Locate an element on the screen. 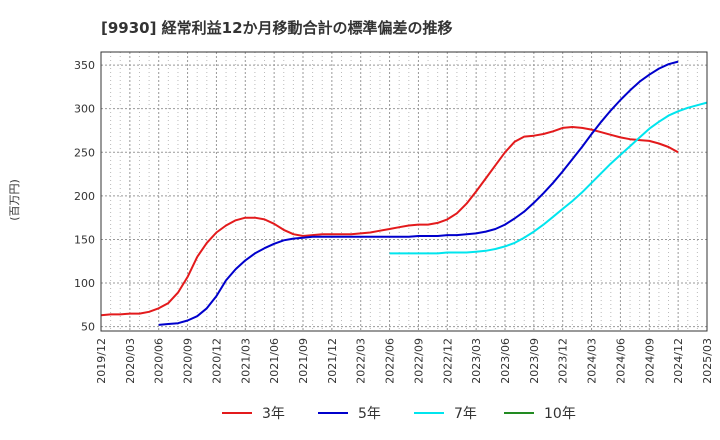  x-tick-label: 2024/12 is located at coordinates (678, 361).